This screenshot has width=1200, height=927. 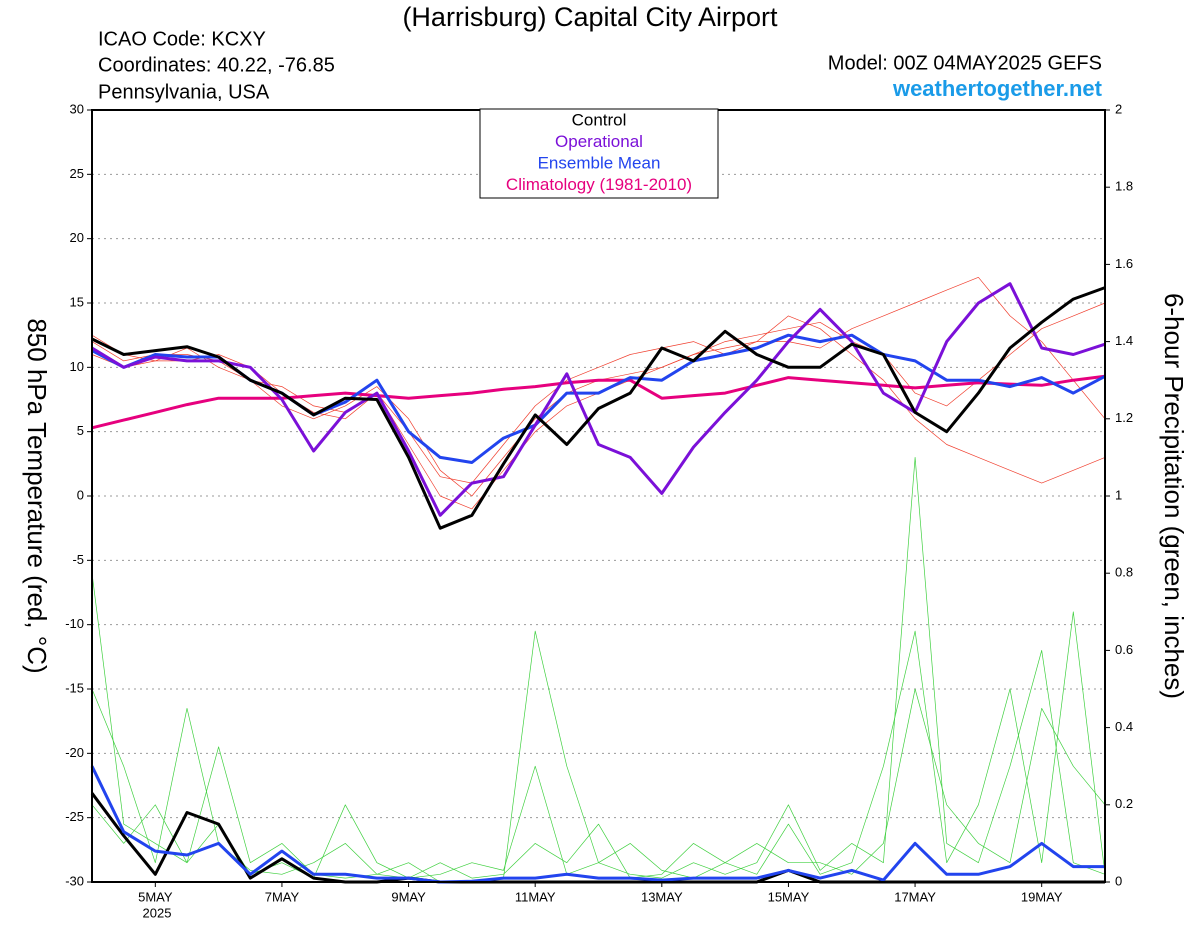 I want to click on legend-box, so click(x=599, y=153).